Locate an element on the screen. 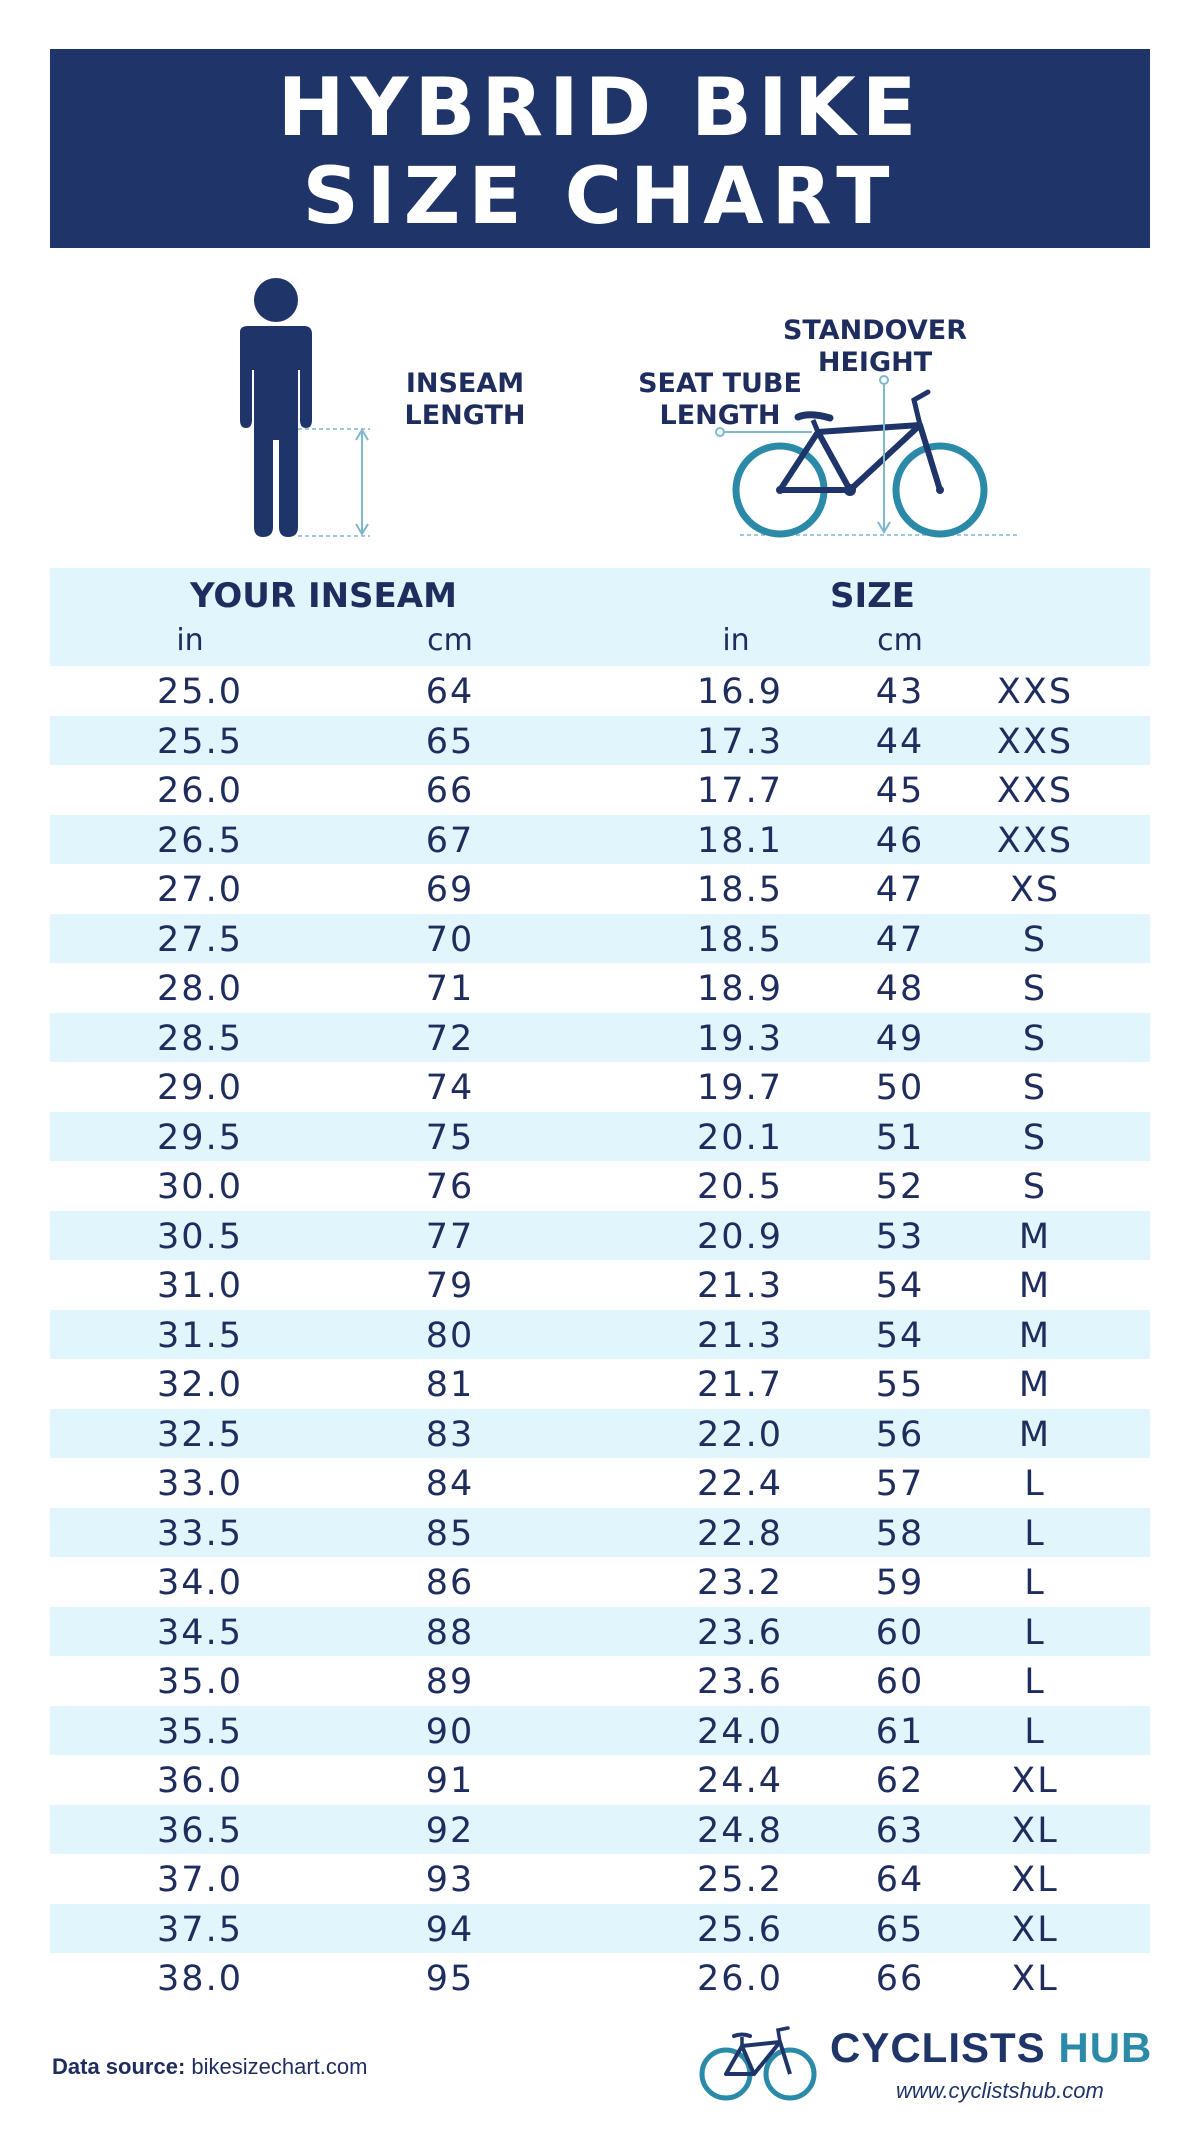 This screenshot has width=1200, height=2133. frame-cm-cell: 64 is located at coordinates (900, 1880).